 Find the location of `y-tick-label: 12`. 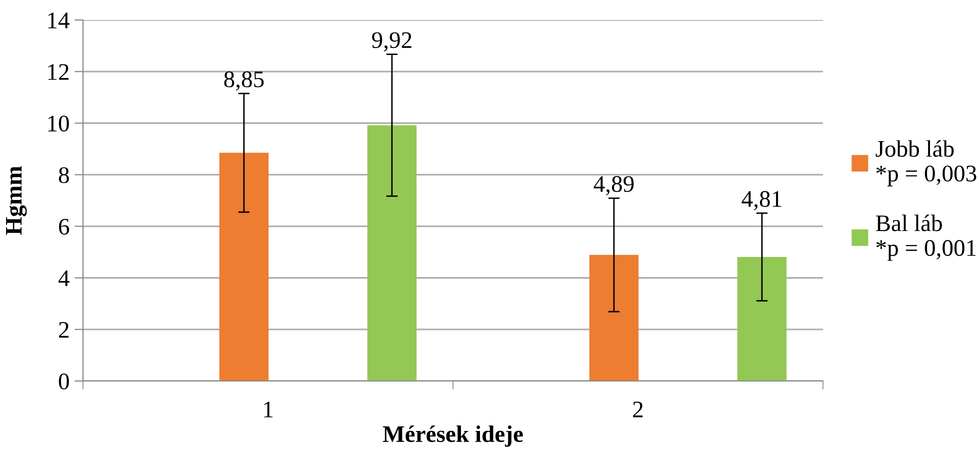

y-tick-label: 12 is located at coordinates (58, 72).